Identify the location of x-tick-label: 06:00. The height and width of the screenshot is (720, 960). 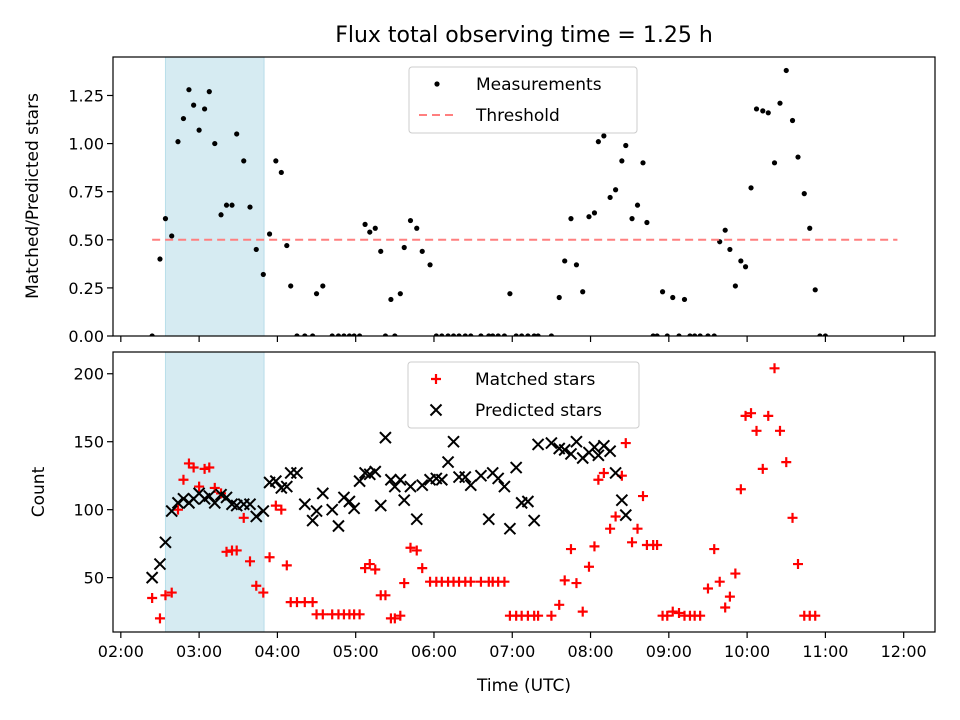
(434, 651).